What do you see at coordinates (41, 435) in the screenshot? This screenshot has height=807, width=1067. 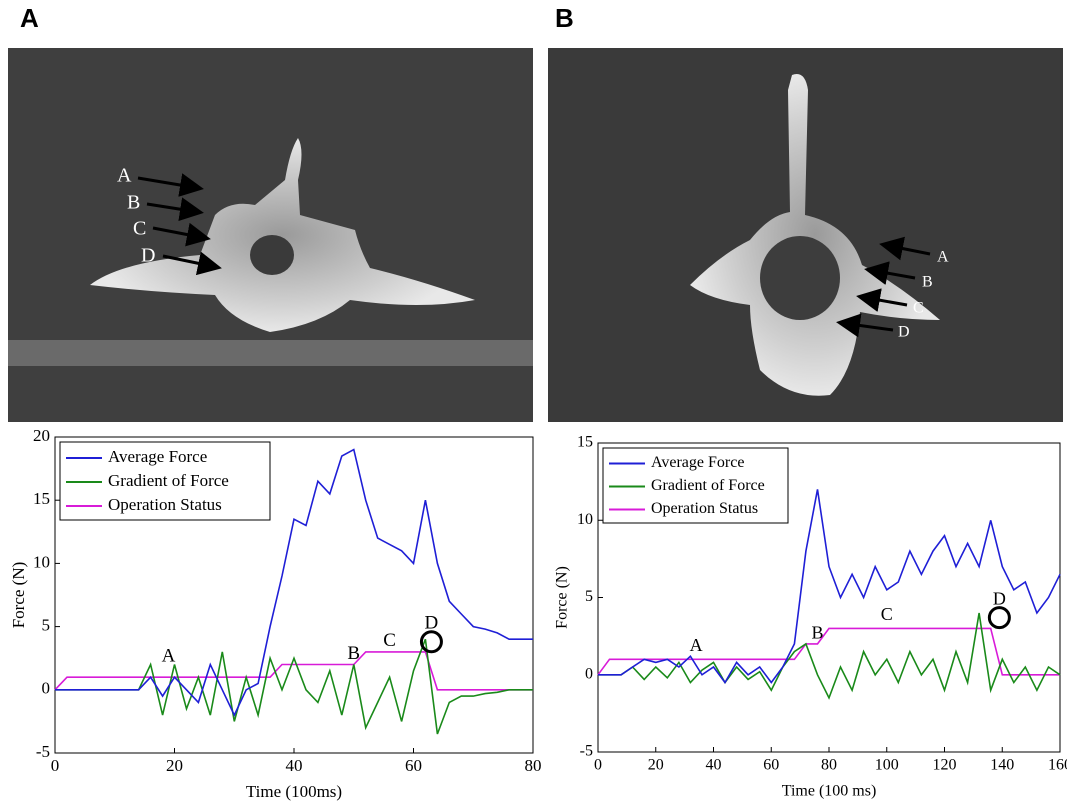 I see `y-tick-label: 20` at bounding box center [41, 435].